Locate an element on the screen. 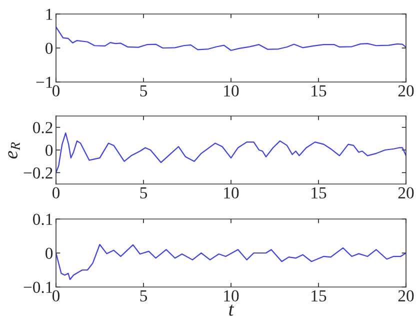 This screenshot has height=324, width=420. y-tick-label: 1 is located at coordinates (49, 14).